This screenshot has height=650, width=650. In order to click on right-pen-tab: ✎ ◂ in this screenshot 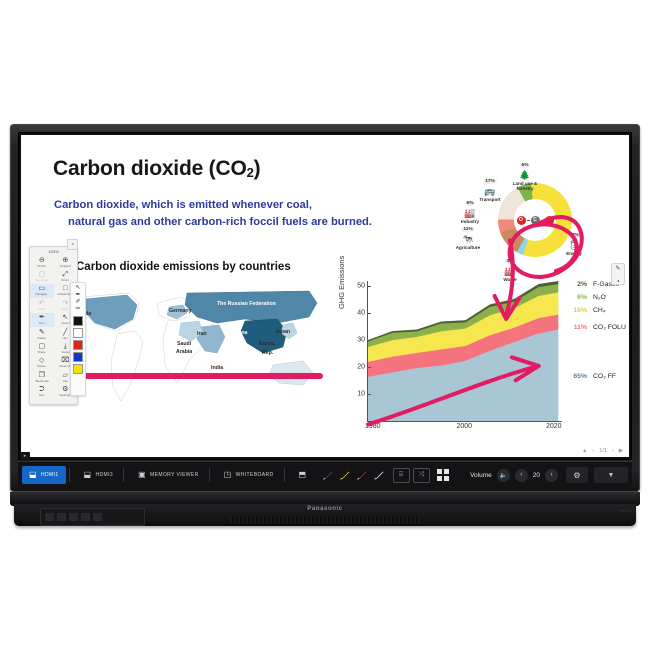, I will do `click(618, 274)`.